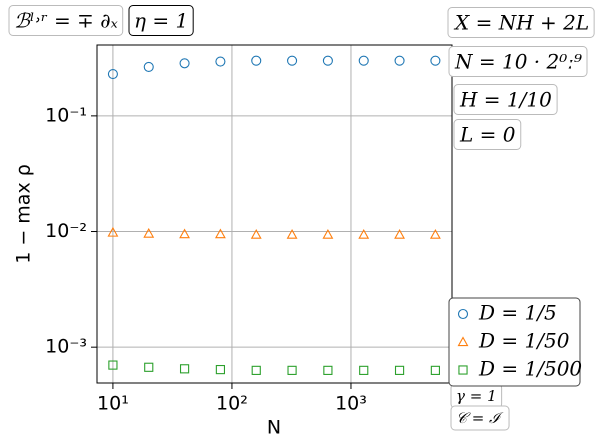 The height and width of the screenshot is (446, 598). What do you see at coordinates (530, 369) in the screenshot?
I see `legend-label: D = 1/500` at bounding box center [530, 369].